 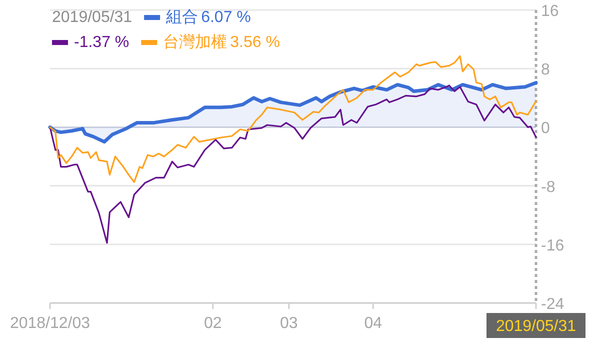 I want to click on annotation: -1.37 %, so click(x=102, y=42).